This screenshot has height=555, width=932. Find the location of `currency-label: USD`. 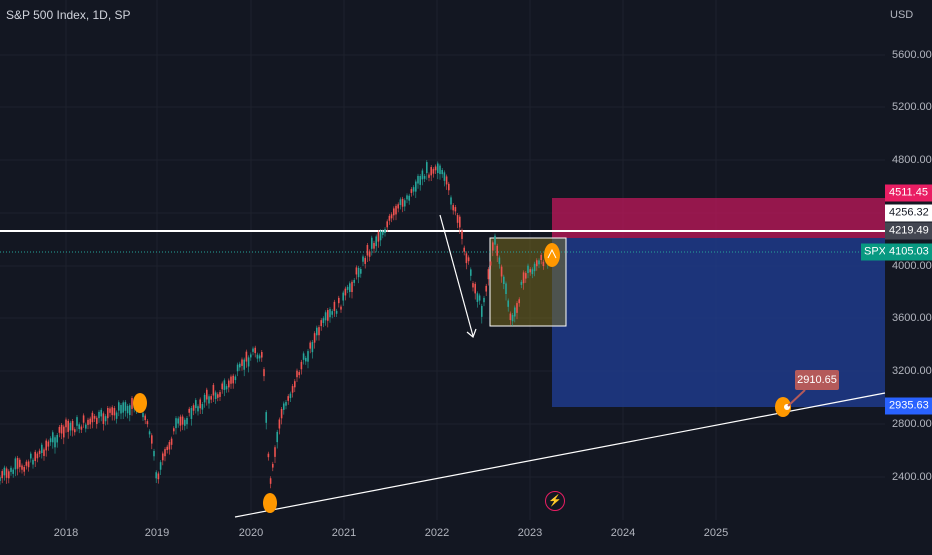

currency-label: USD is located at coordinates (902, 15).